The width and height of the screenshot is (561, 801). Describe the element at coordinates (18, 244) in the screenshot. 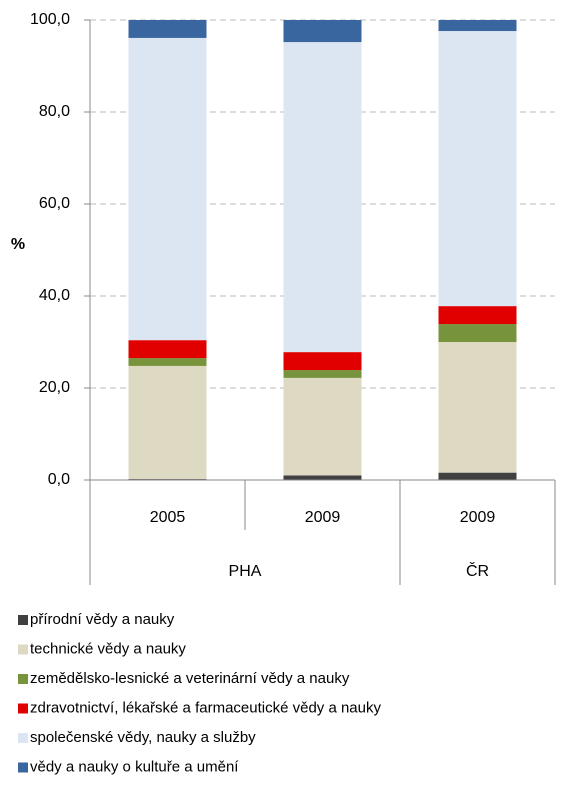

I see `y-axis-label: %` at that location.